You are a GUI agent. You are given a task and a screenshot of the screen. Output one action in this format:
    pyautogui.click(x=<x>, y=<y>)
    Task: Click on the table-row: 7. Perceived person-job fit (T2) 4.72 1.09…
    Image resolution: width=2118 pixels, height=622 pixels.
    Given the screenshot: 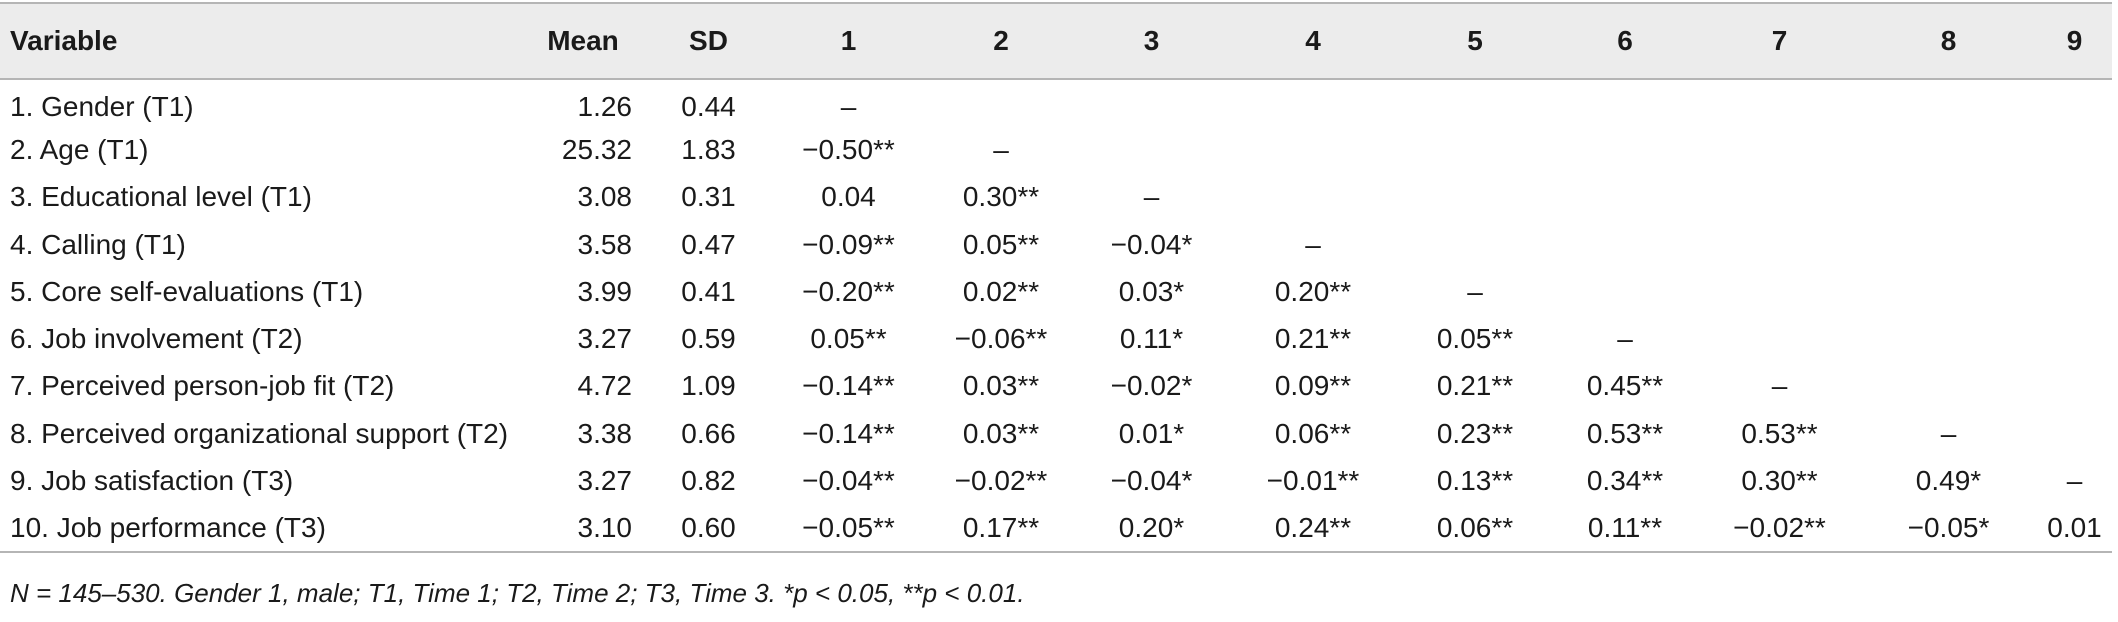 What is the action you would take?
    pyautogui.click(x=1056, y=386)
    